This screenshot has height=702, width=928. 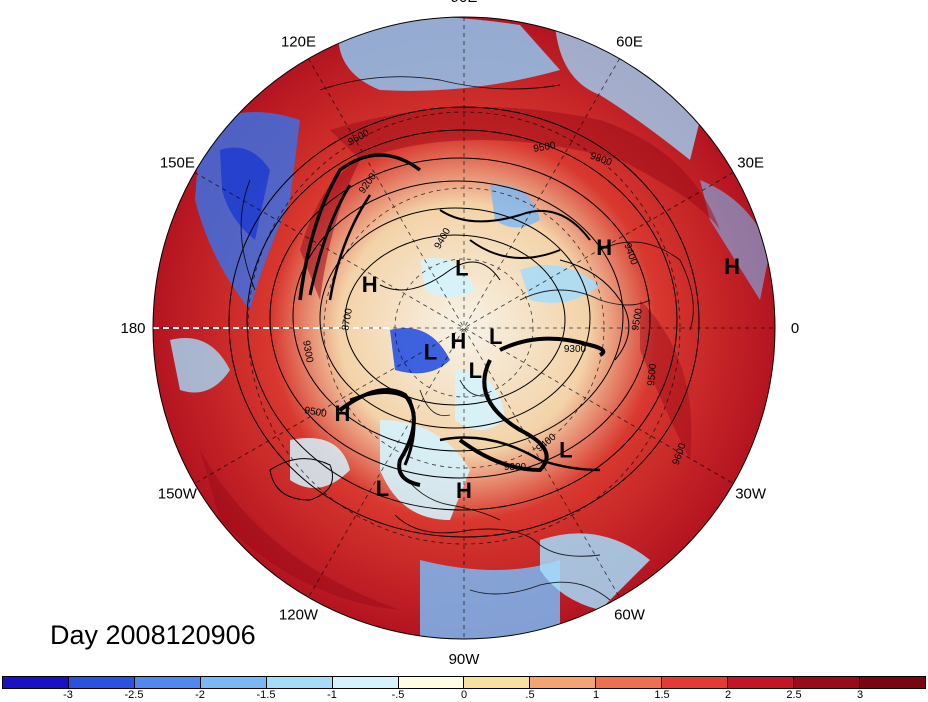 What do you see at coordinates (266, 695) in the screenshot?
I see `colorbar-tick-label: -1.5` at bounding box center [266, 695].